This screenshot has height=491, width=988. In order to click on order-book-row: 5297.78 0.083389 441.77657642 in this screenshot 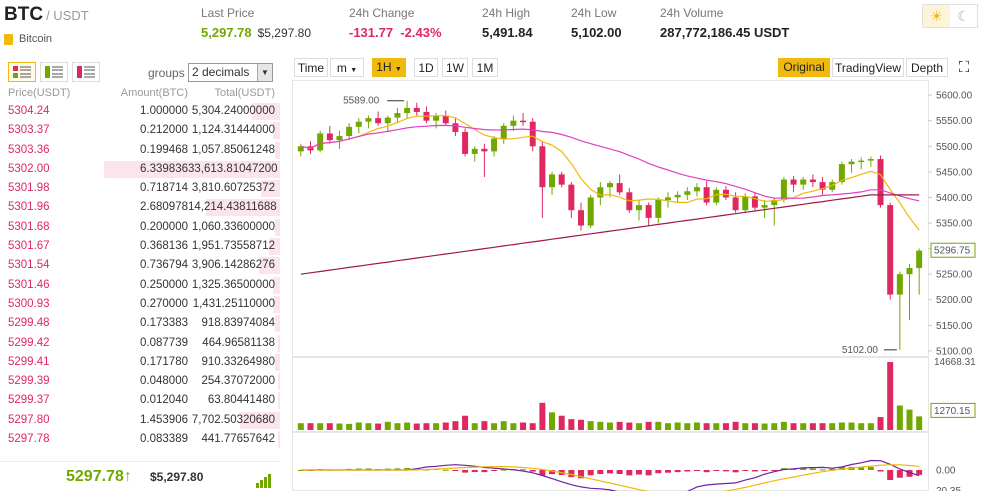, I will do `click(140, 439)`.